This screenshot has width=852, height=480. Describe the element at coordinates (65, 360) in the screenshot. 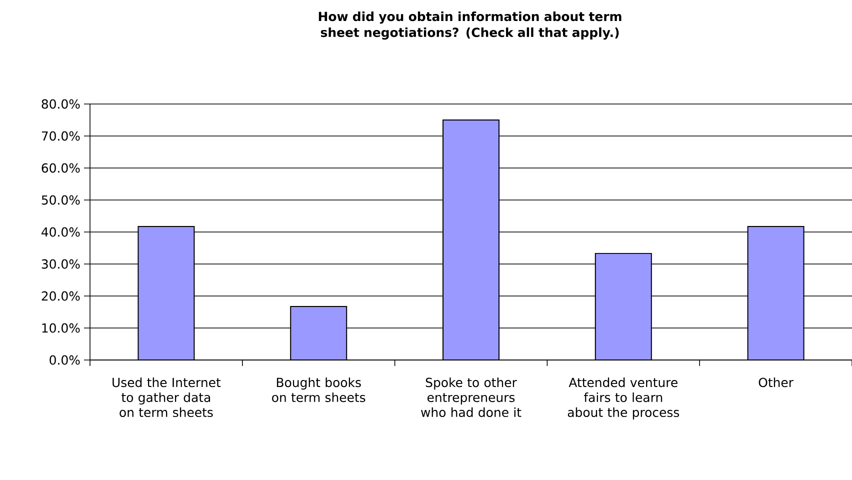

I see `y-tick-label: 0.0%` at that location.